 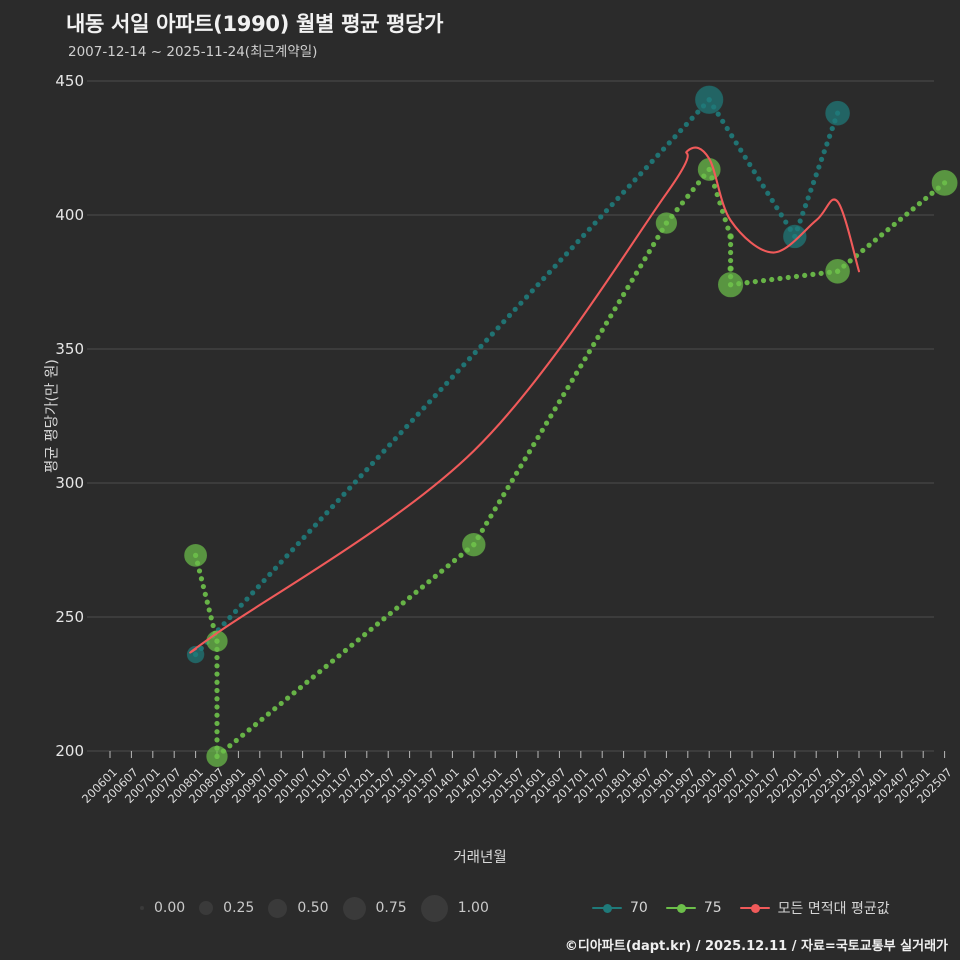 I want to click on series-legend-label: 70, so click(x=639, y=908).